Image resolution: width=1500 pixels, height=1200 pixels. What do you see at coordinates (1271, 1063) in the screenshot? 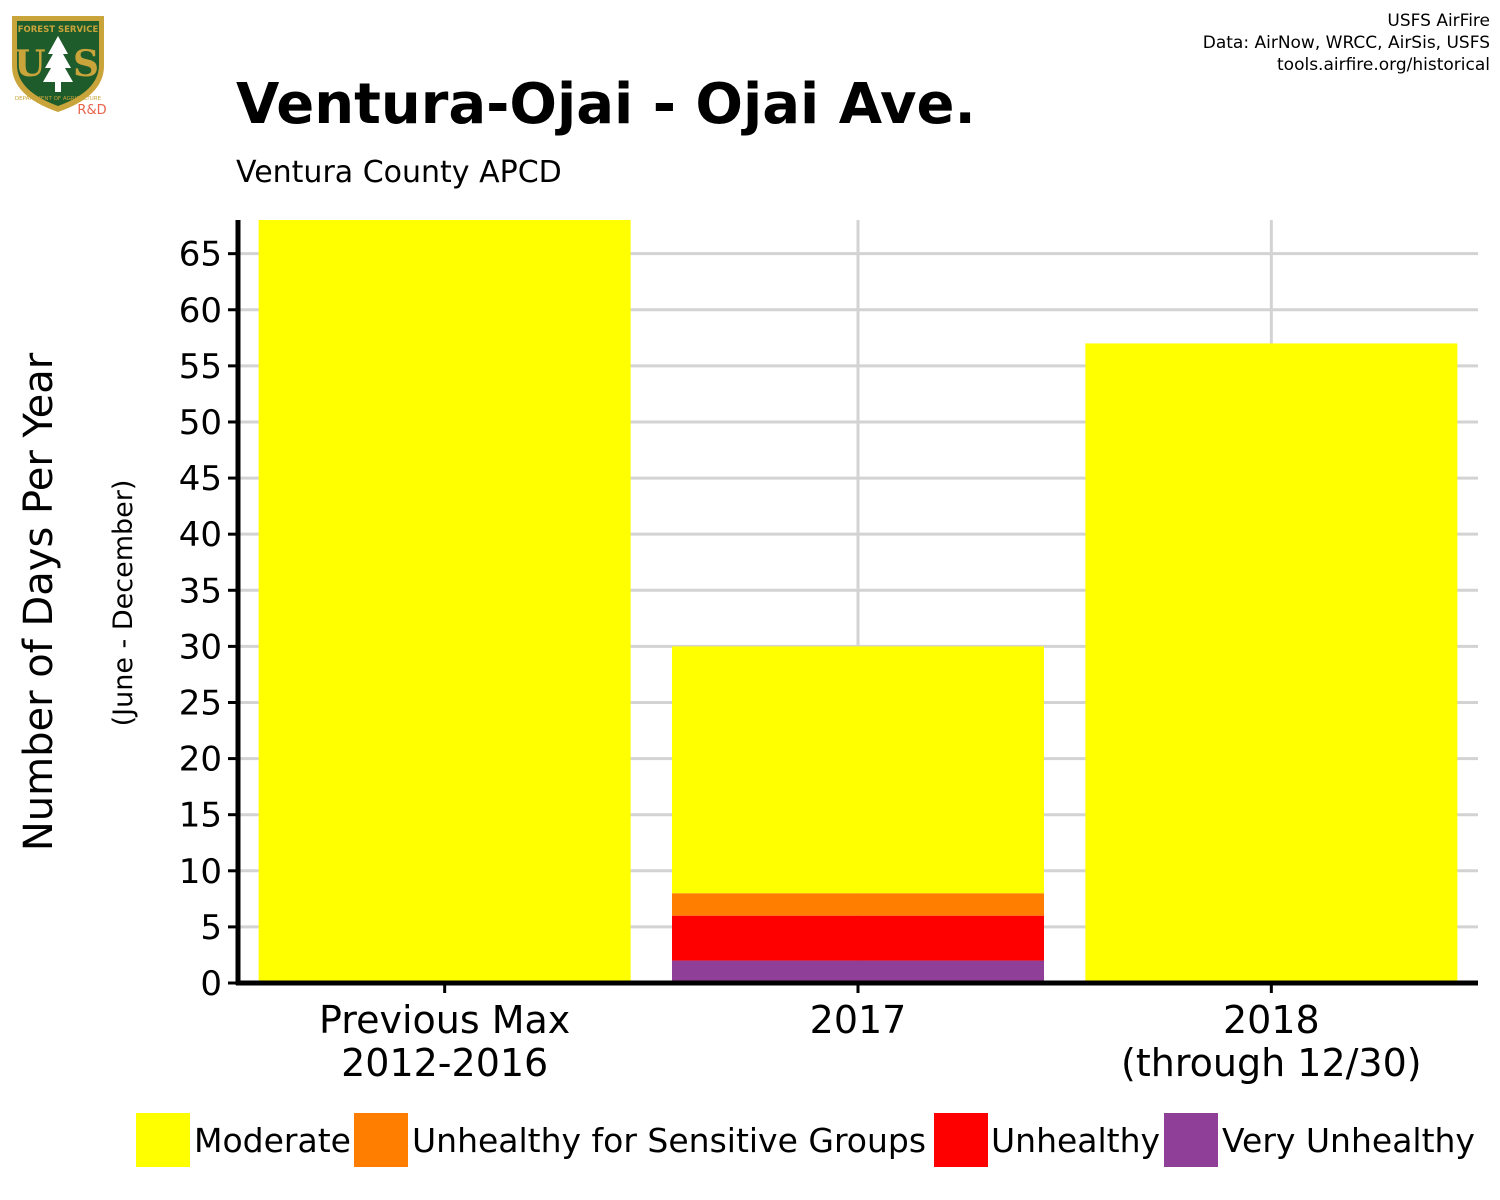
I see `x-tick-label: (through 12/30)` at bounding box center [1271, 1063].